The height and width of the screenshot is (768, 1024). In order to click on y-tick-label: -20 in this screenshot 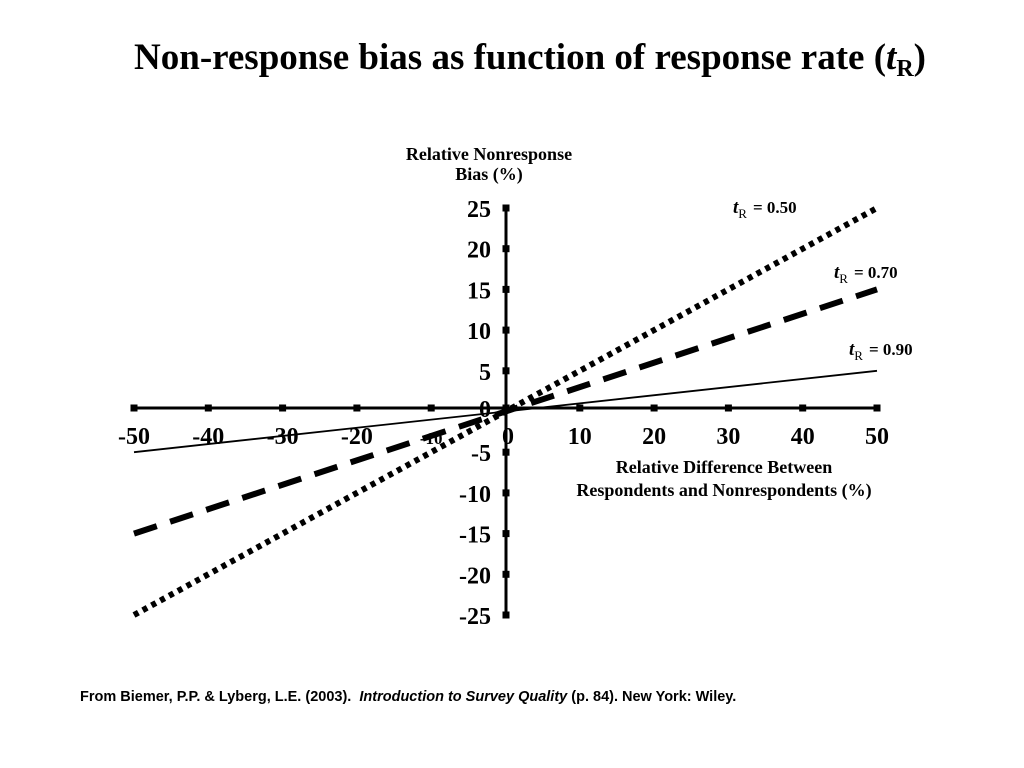, I will do `click(475, 576)`.